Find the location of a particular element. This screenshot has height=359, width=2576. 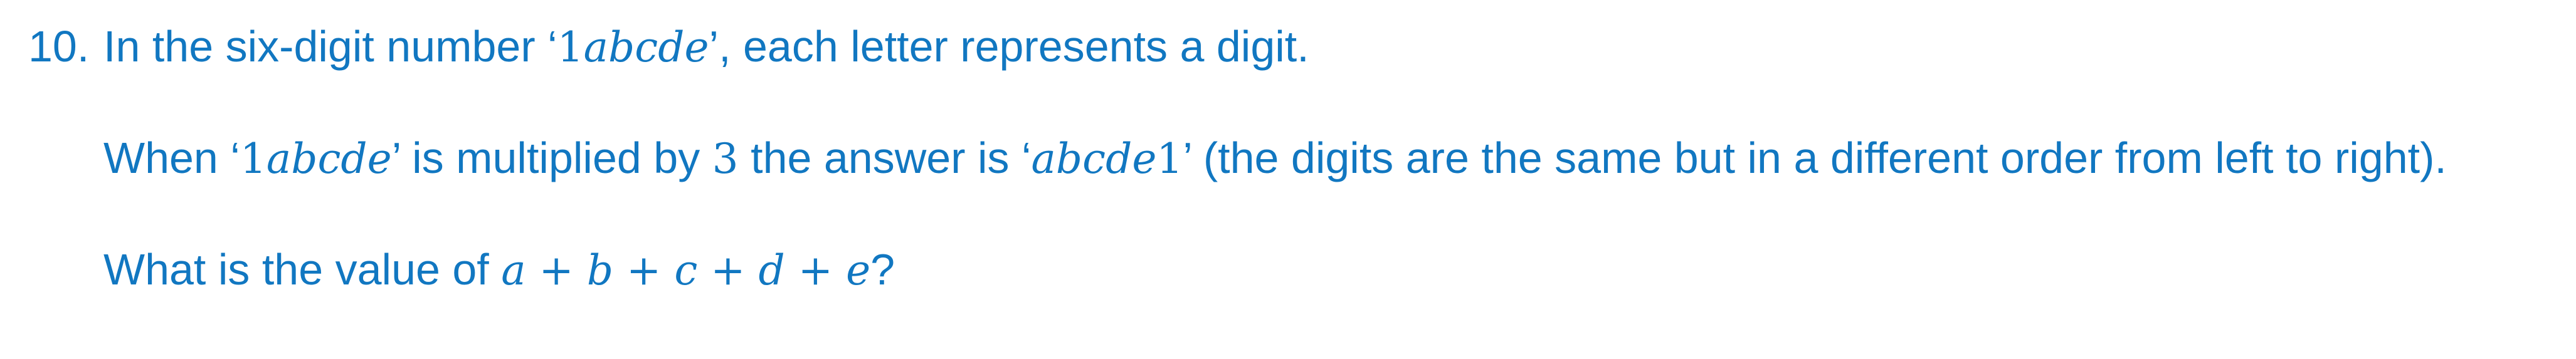

line3-expression: a + b + c + d + e is located at coordinates (686, 270).